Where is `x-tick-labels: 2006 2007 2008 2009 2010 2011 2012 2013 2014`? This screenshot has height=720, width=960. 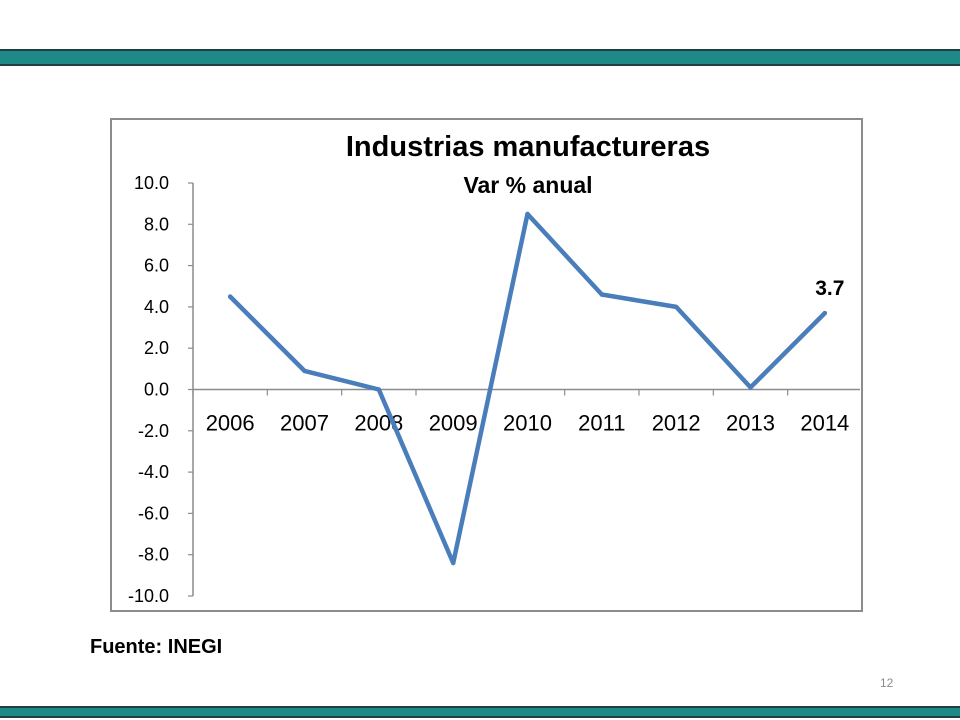
x-tick-labels: 2006 2007 2008 2009 2010 2011 2012 2013 2014 is located at coordinates (528, 423).